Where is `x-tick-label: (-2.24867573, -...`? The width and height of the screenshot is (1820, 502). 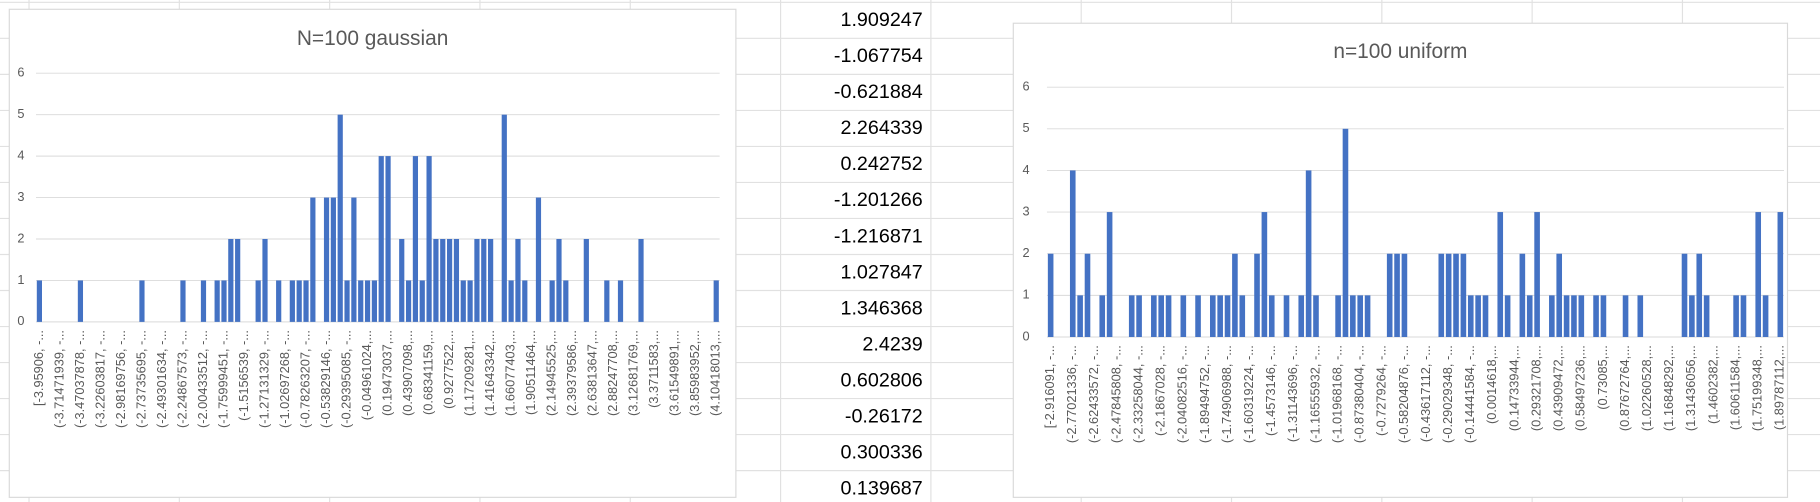 x-tick-label: (-2.24867573, -... is located at coordinates (181, 379).